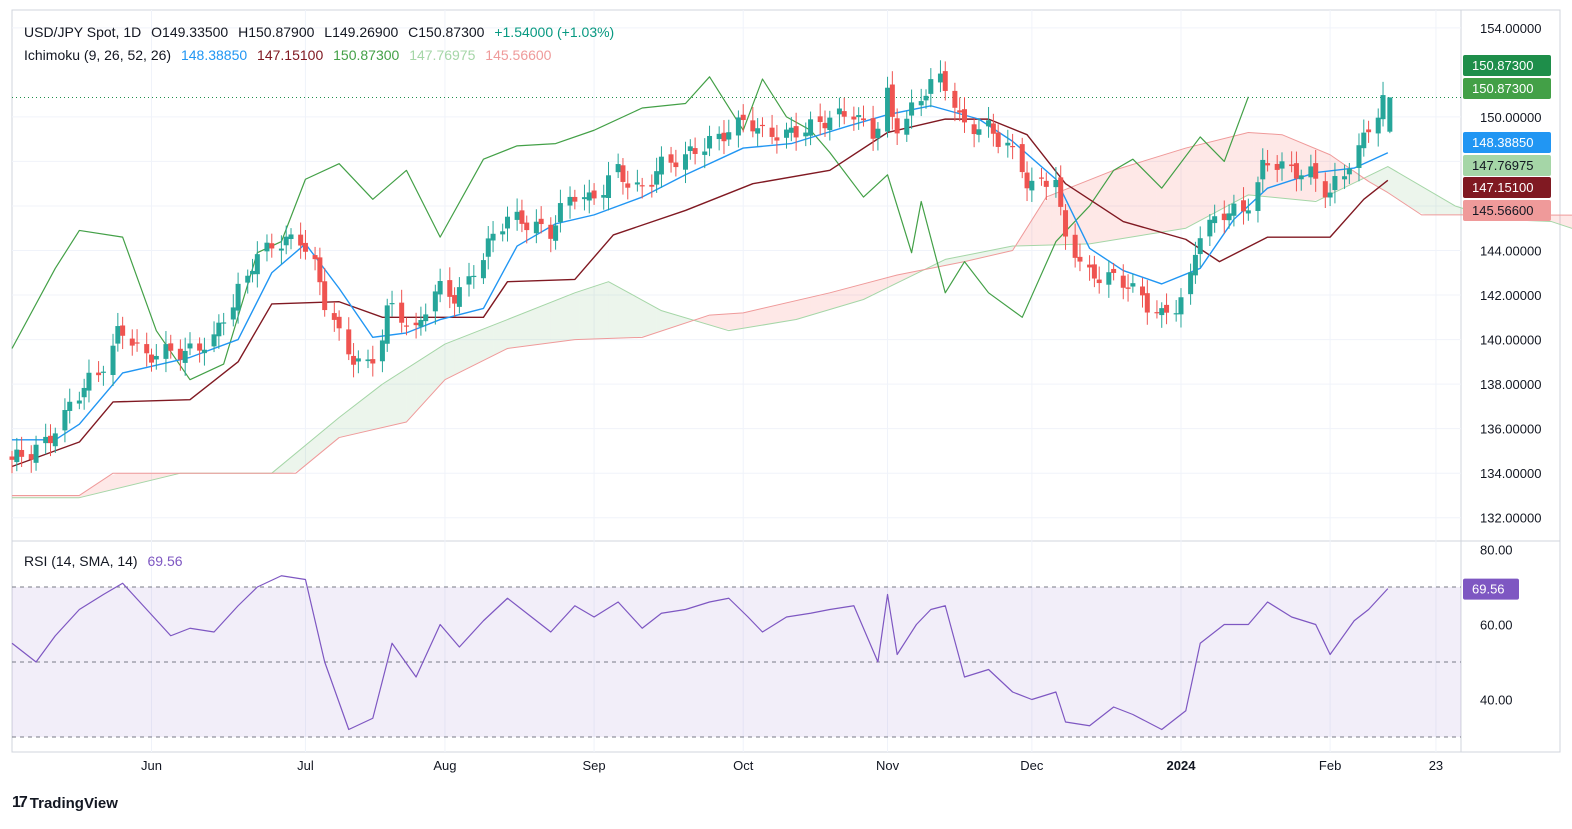 The height and width of the screenshot is (829, 1572). Describe the element at coordinates (1436, 765) in the screenshot. I see `x-tick-label: 23` at that location.